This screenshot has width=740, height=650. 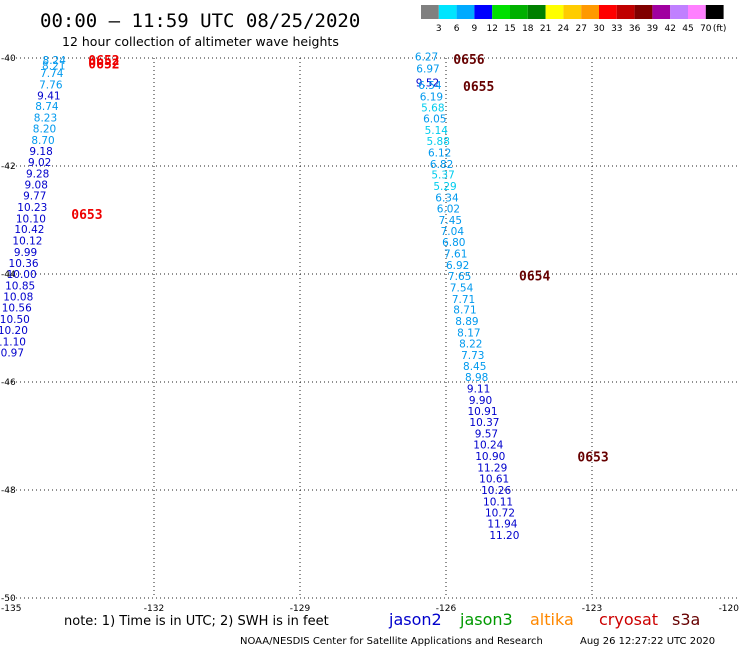 I want to click on time-label: 0656, so click(x=468, y=60).